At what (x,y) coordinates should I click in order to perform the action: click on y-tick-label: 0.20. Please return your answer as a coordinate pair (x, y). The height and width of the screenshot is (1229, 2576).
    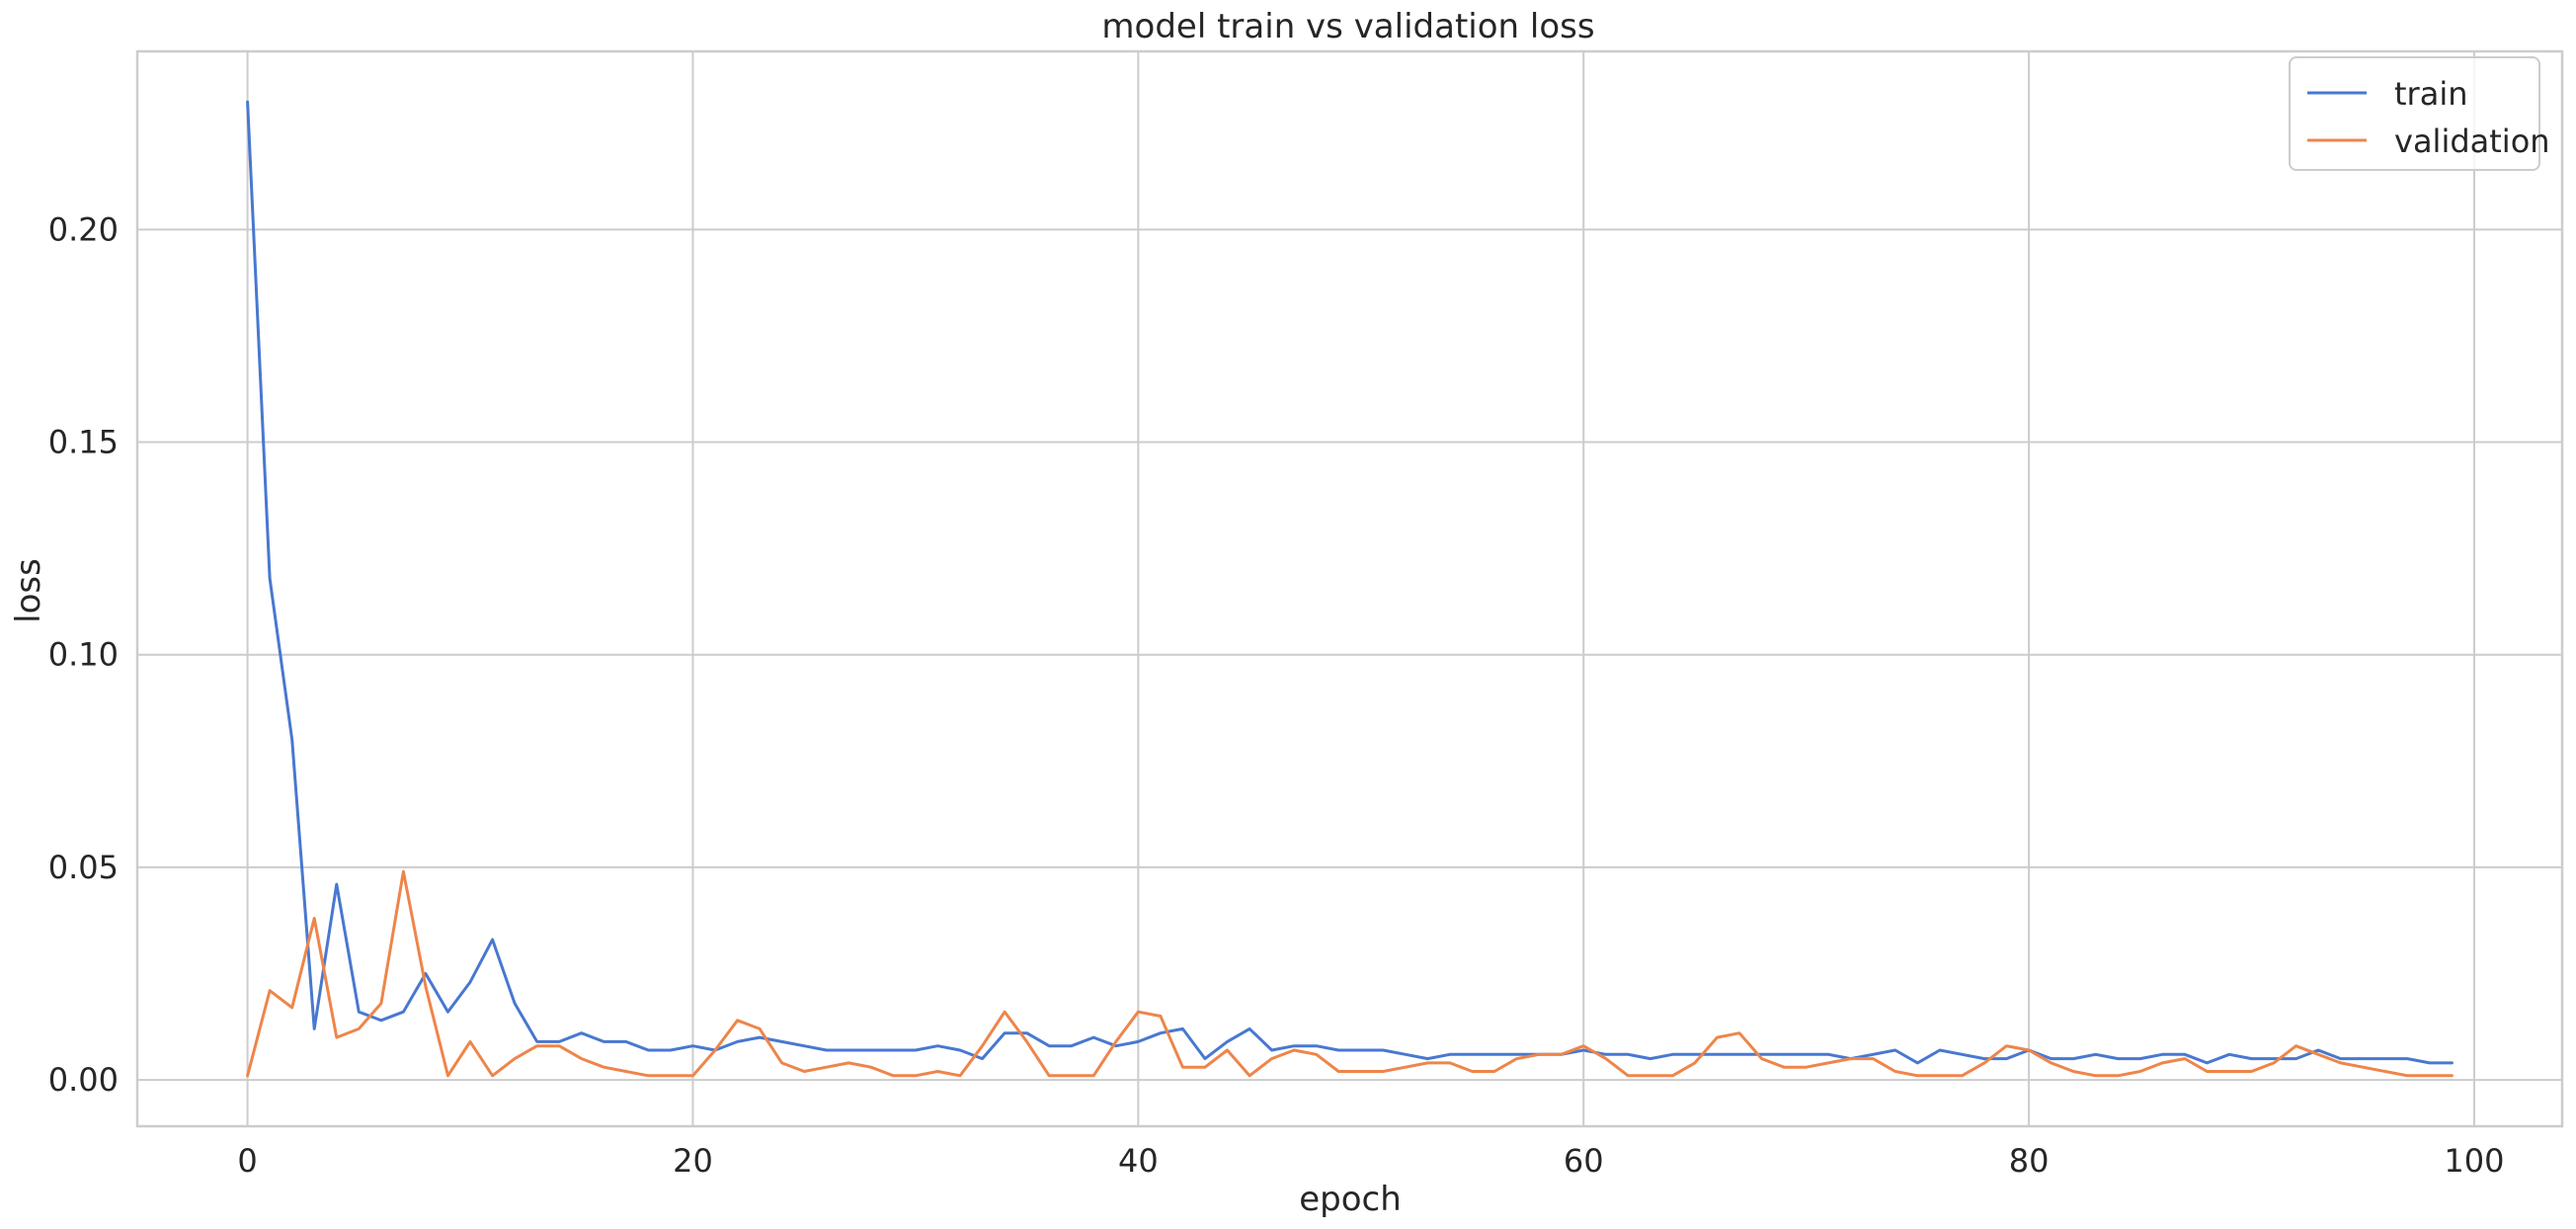
    Looking at the image, I should click on (83, 229).